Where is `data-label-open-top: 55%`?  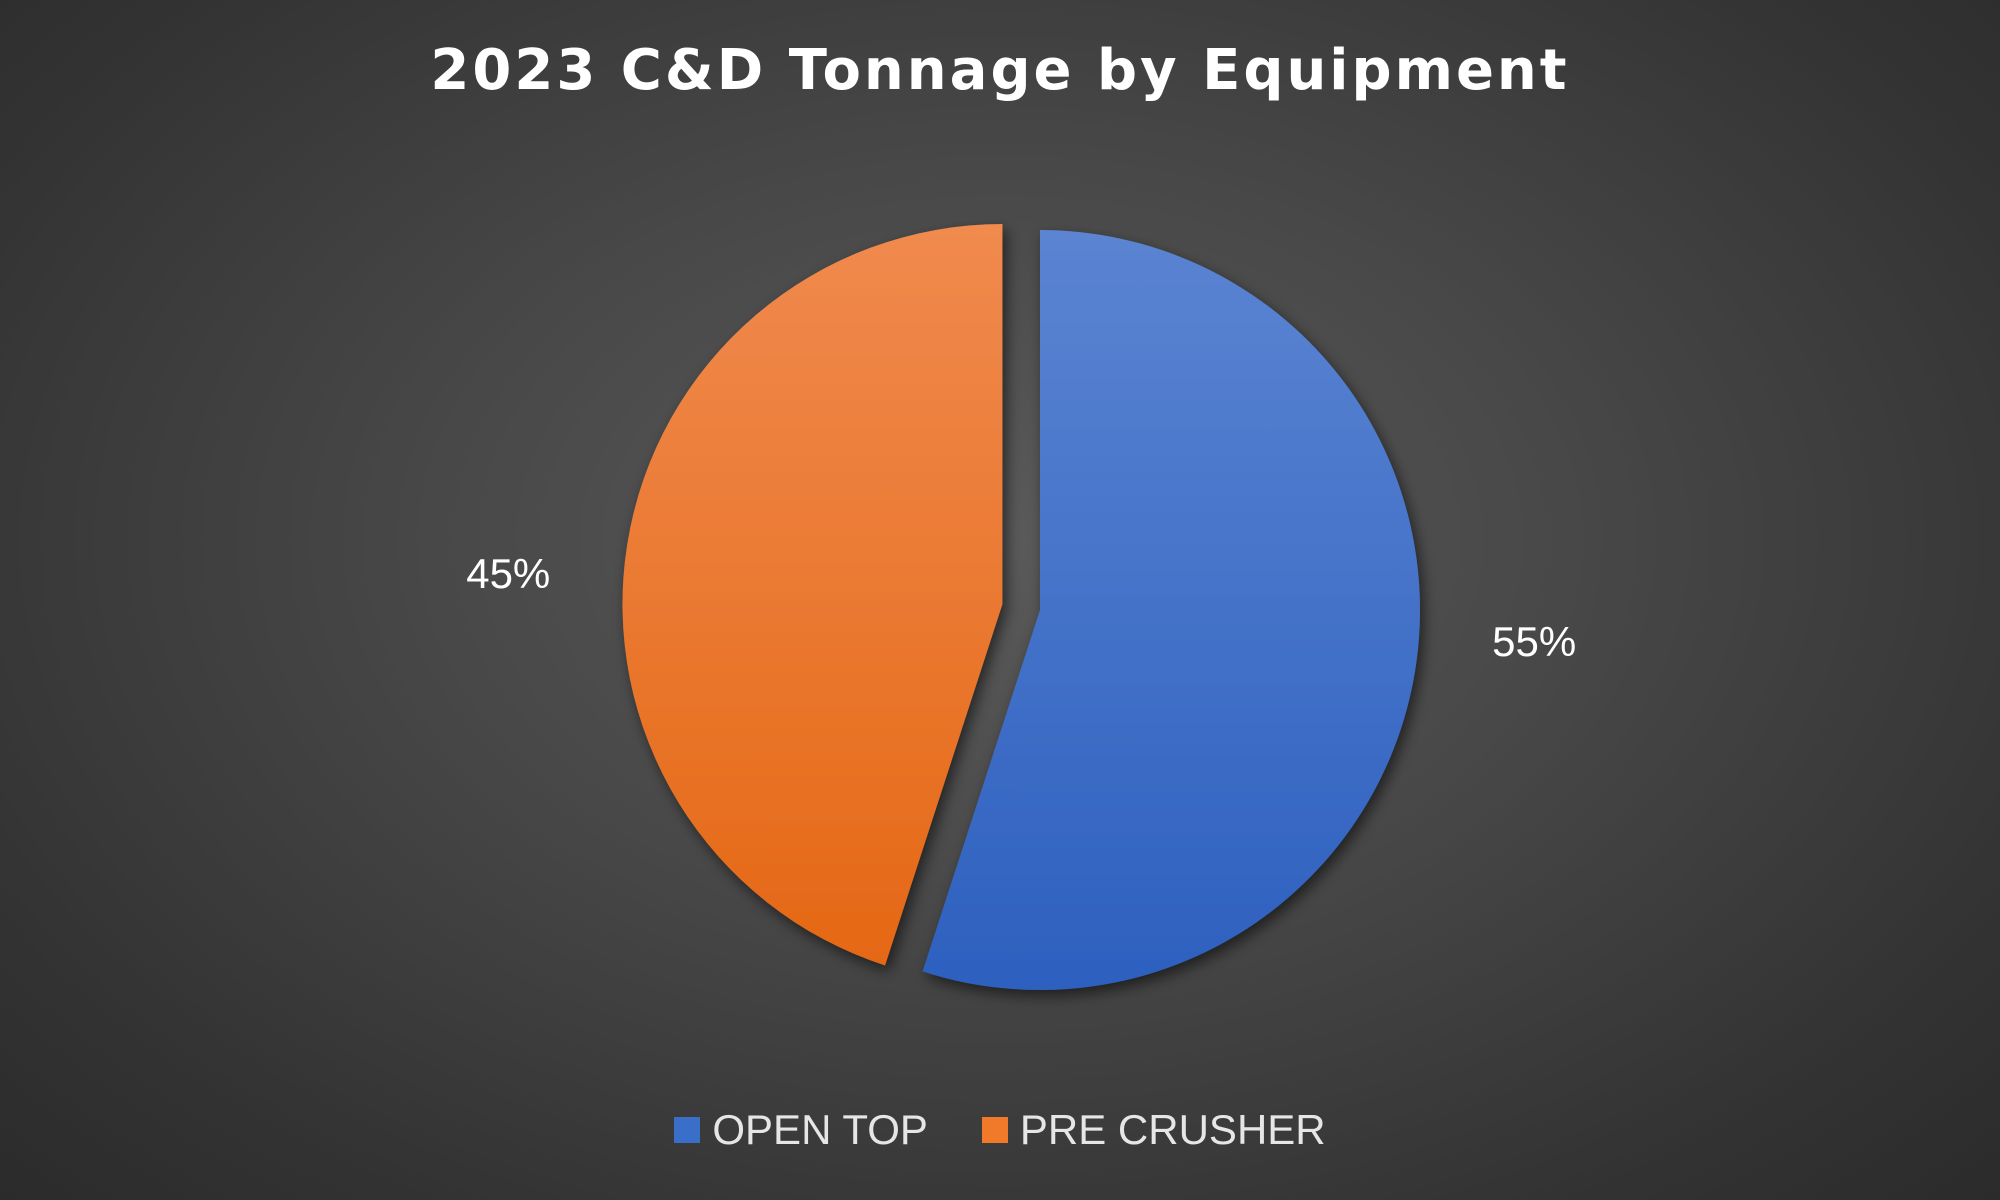
data-label-open-top: 55% is located at coordinates (1534, 641).